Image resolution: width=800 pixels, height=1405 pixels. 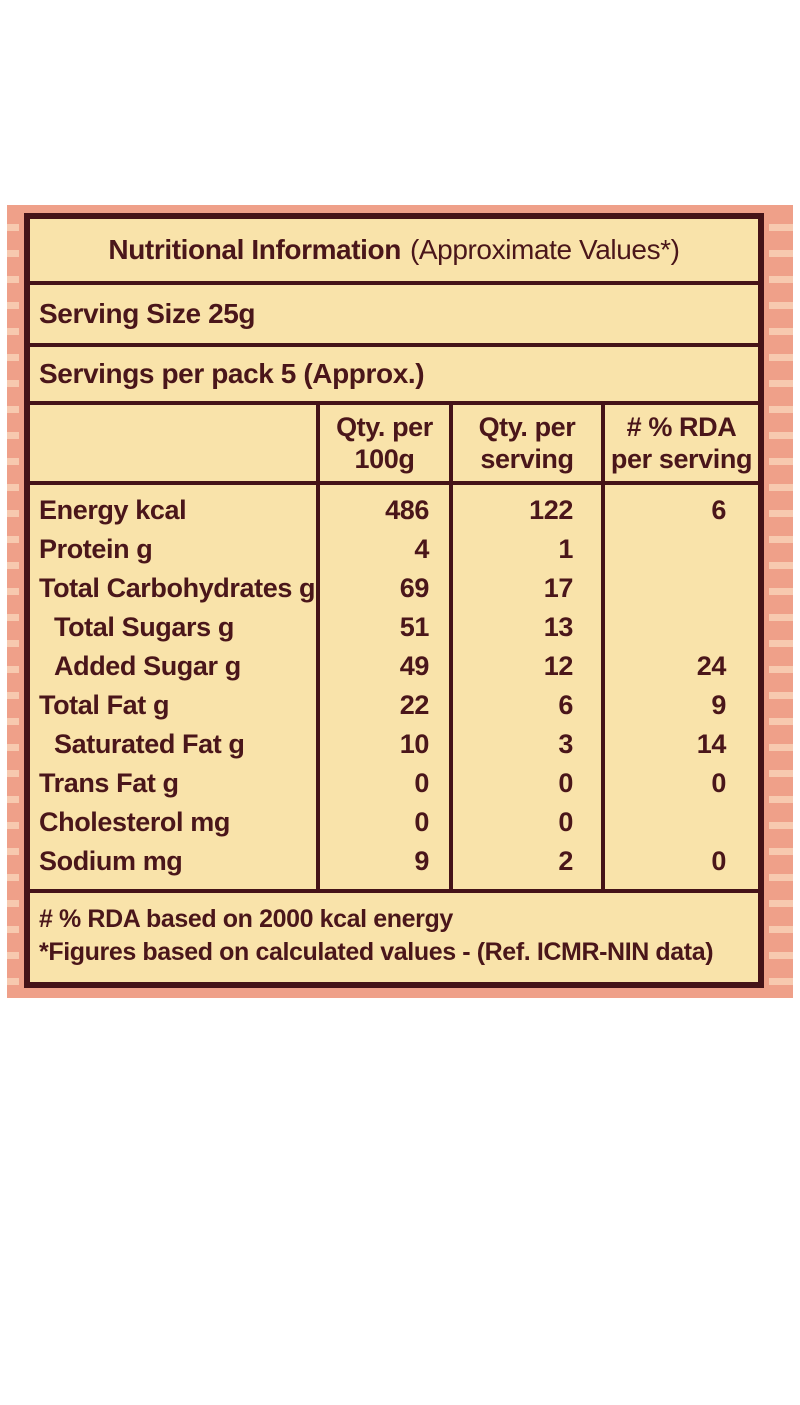 I want to click on row-label: Sodium mg, so click(x=111, y=861).